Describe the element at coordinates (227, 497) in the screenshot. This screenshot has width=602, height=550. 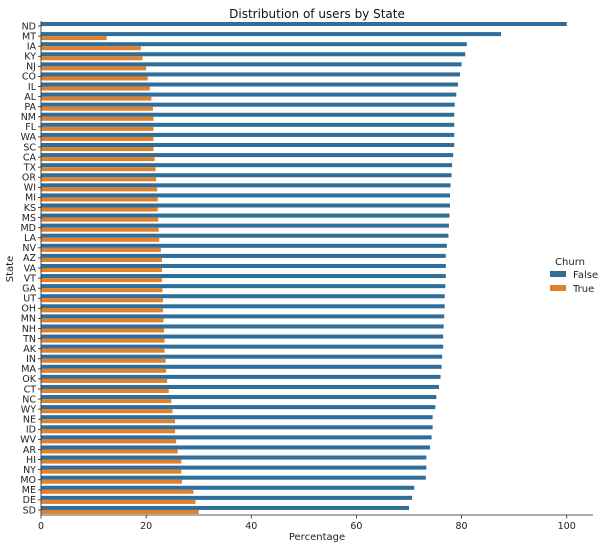
I see `bar-de-false` at that location.